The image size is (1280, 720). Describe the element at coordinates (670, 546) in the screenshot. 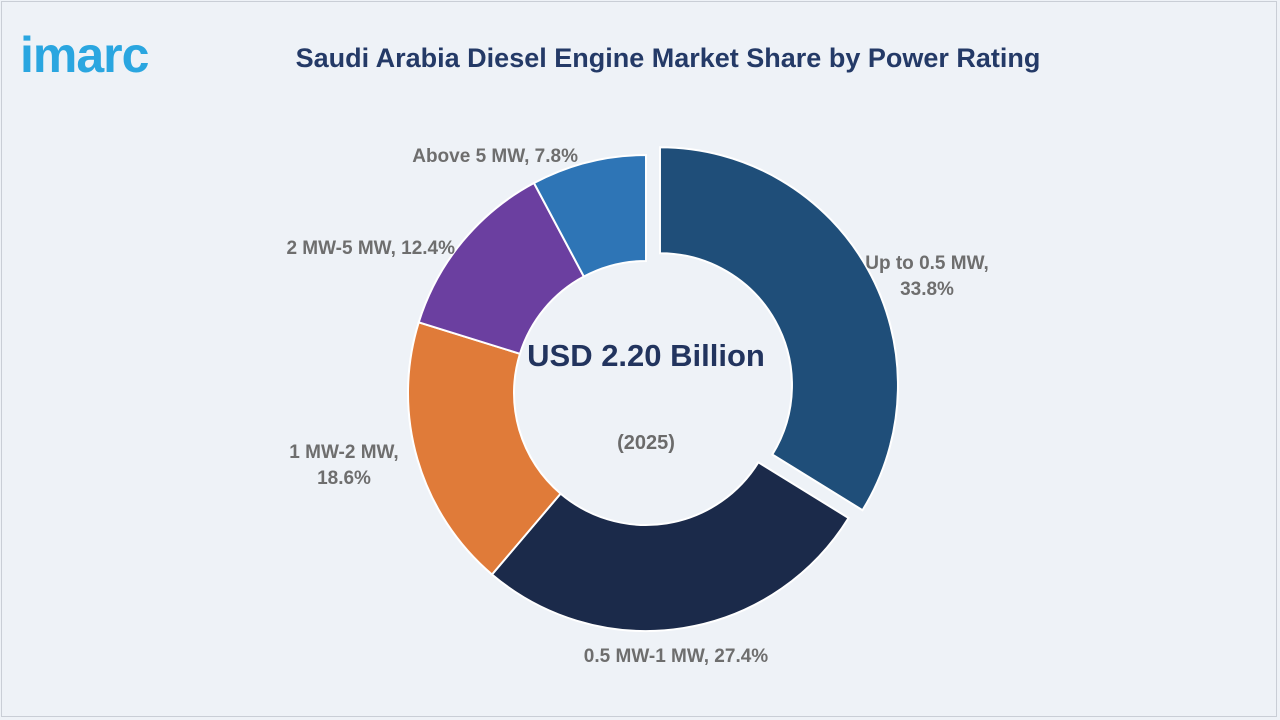

I see `donut-slice-0-5-mw-1-mw` at that location.